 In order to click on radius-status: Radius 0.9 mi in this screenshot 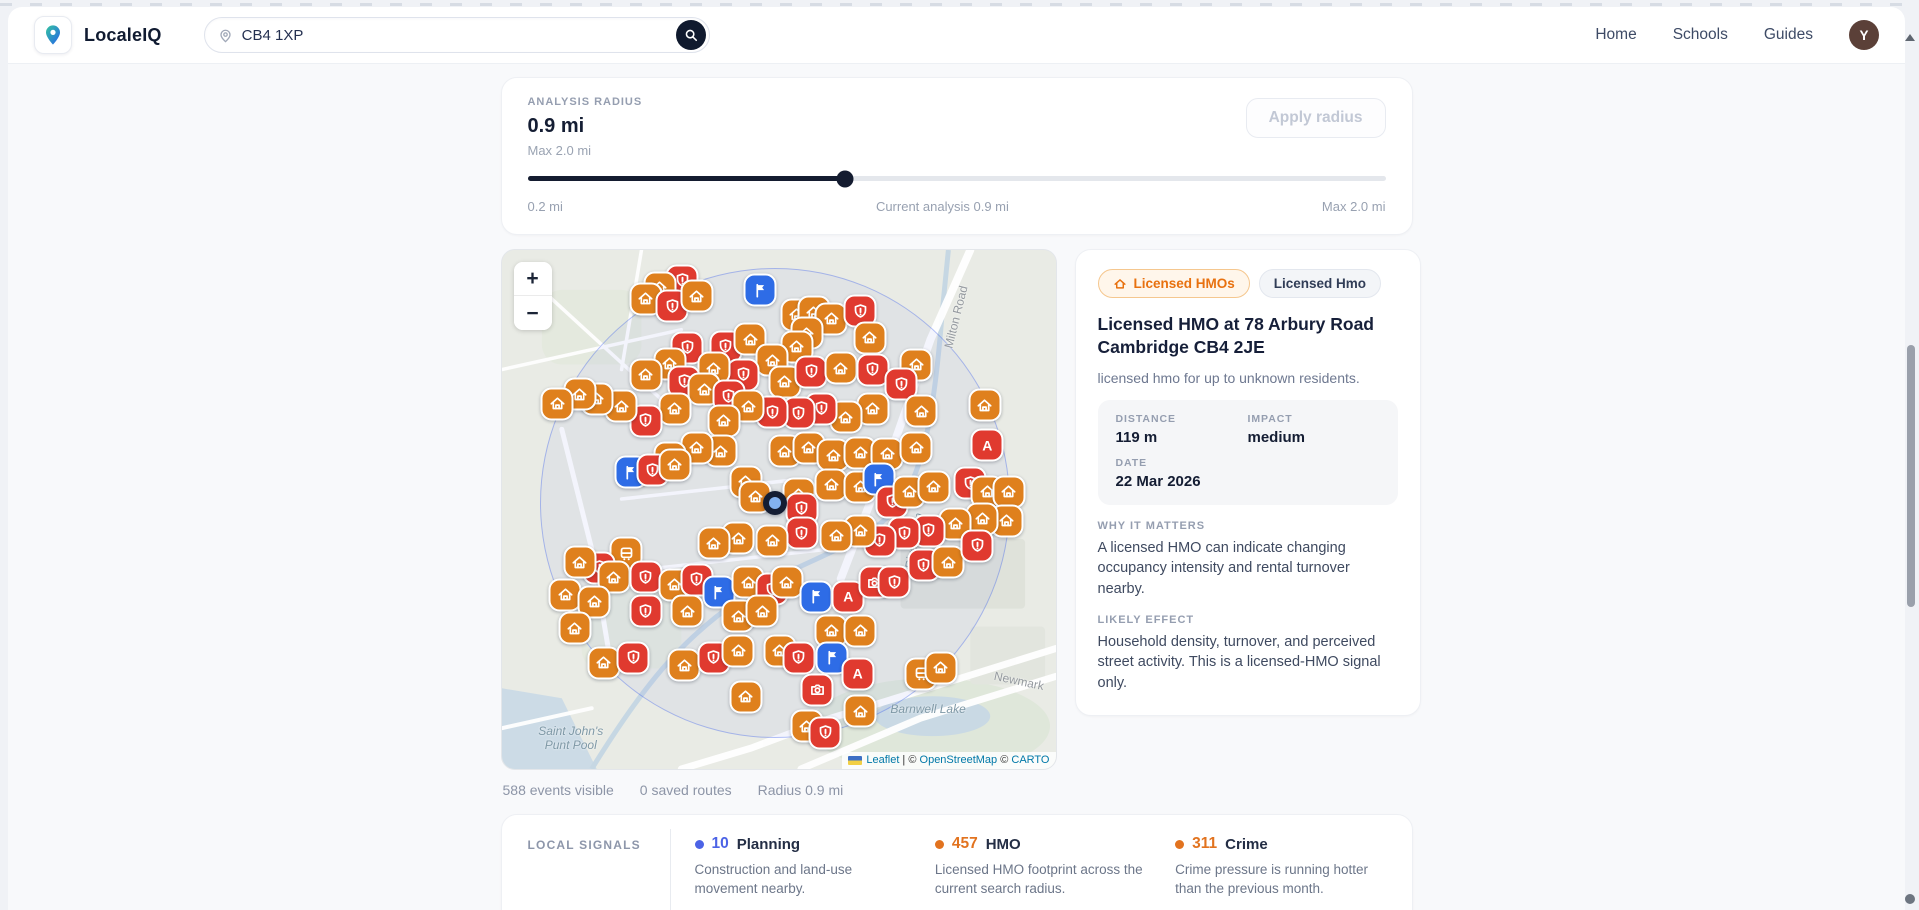, I will do `click(800, 790)`.